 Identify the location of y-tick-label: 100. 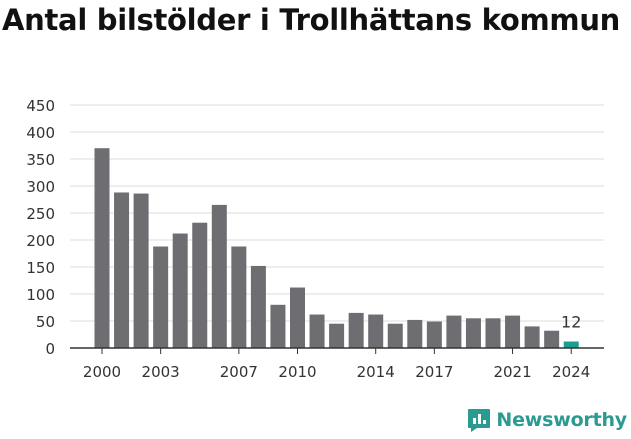
(40, 295).